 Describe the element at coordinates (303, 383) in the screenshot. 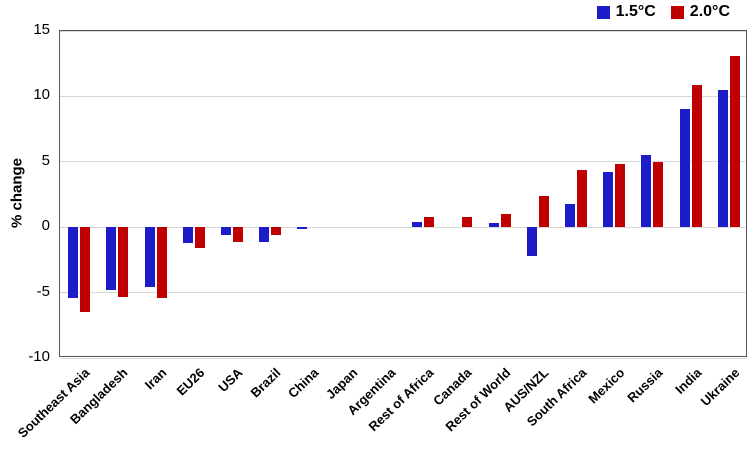

I see `x-tick-label-china: China` at that location.